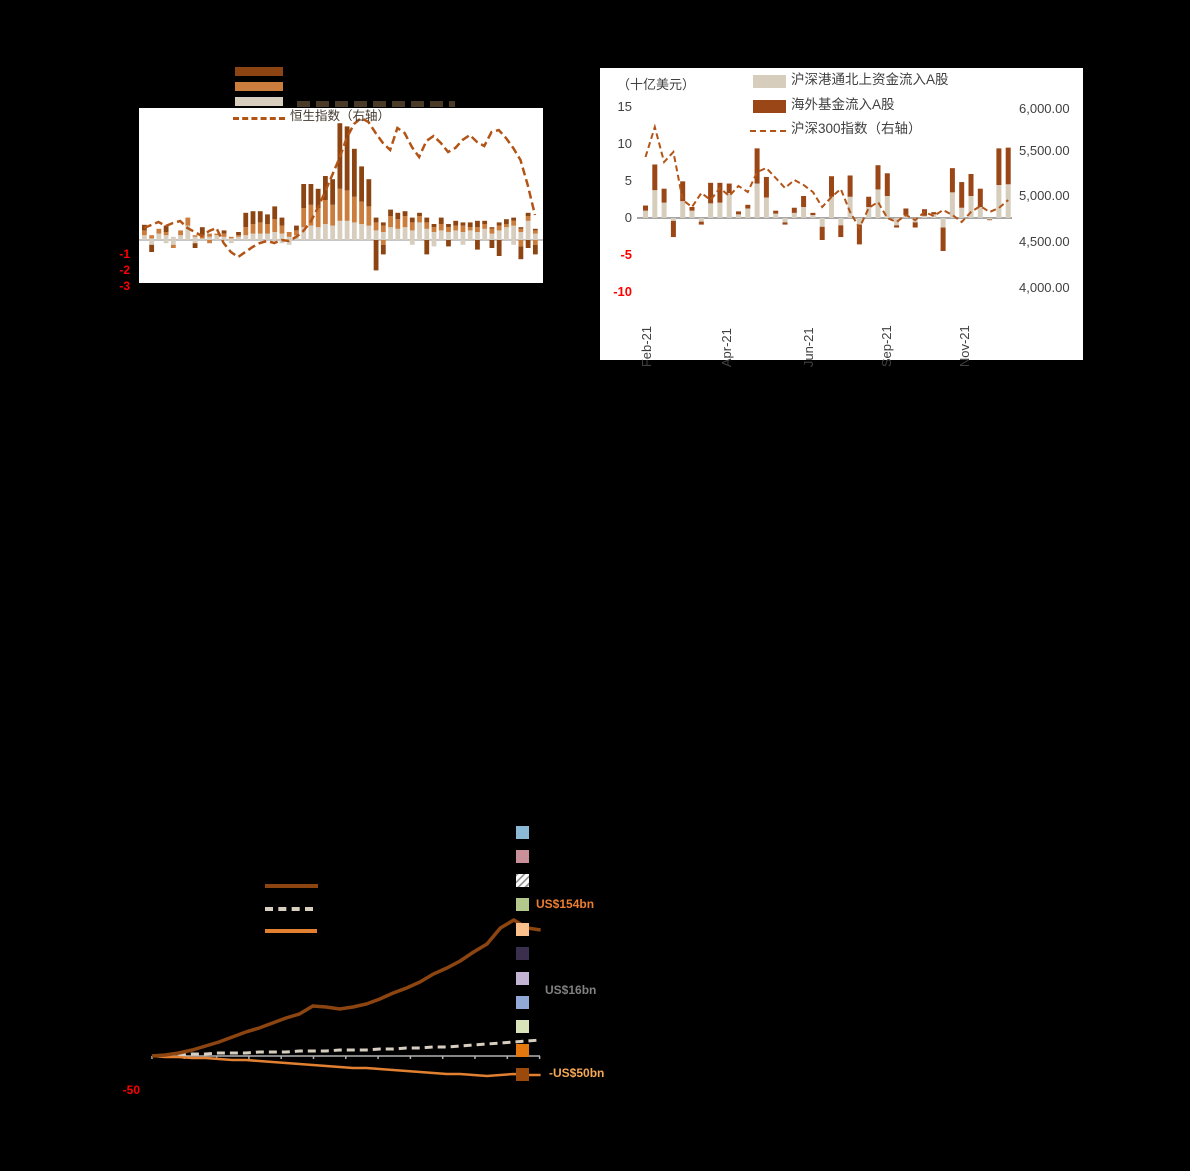  I want to click on legend-label: 沪深港通北上资金流入A股, so click(870, 79).